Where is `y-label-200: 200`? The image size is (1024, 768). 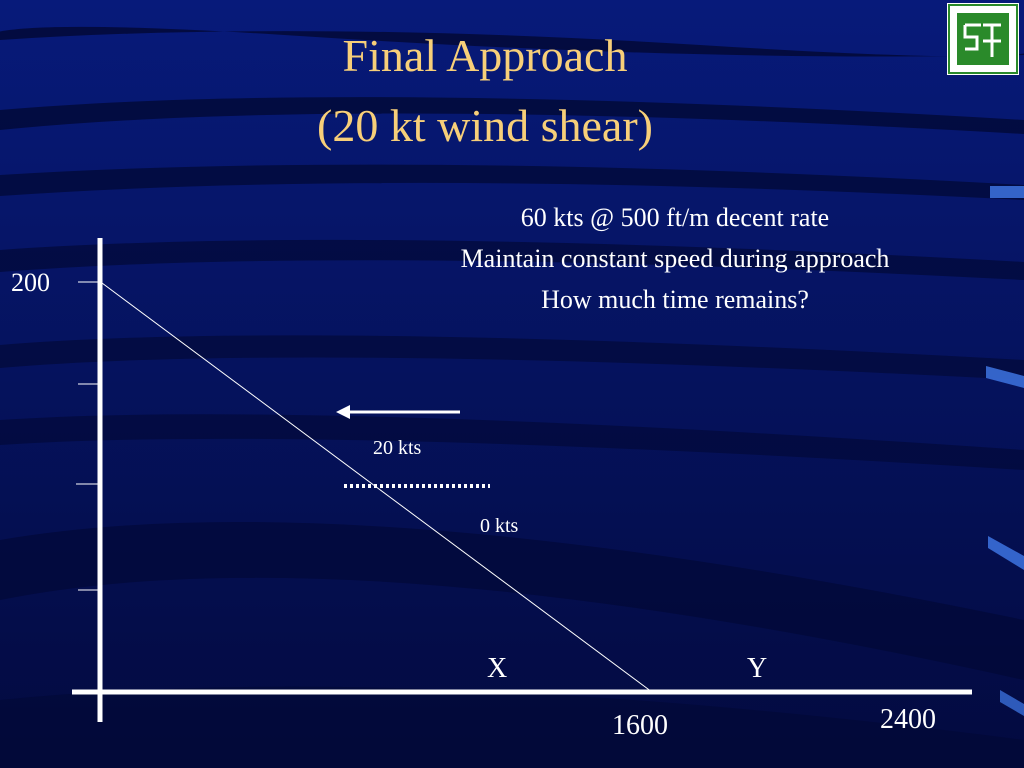
y-label-200: 200 is located at coordinates (30, 282).